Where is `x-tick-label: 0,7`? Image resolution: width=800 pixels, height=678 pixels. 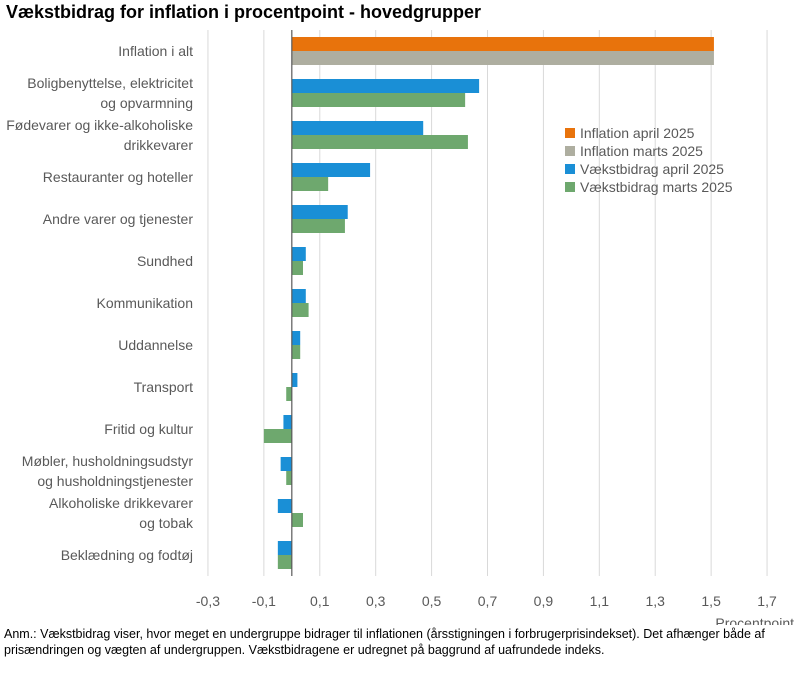 x-tick-label: 0,7 is located at coordinates (488, 601).